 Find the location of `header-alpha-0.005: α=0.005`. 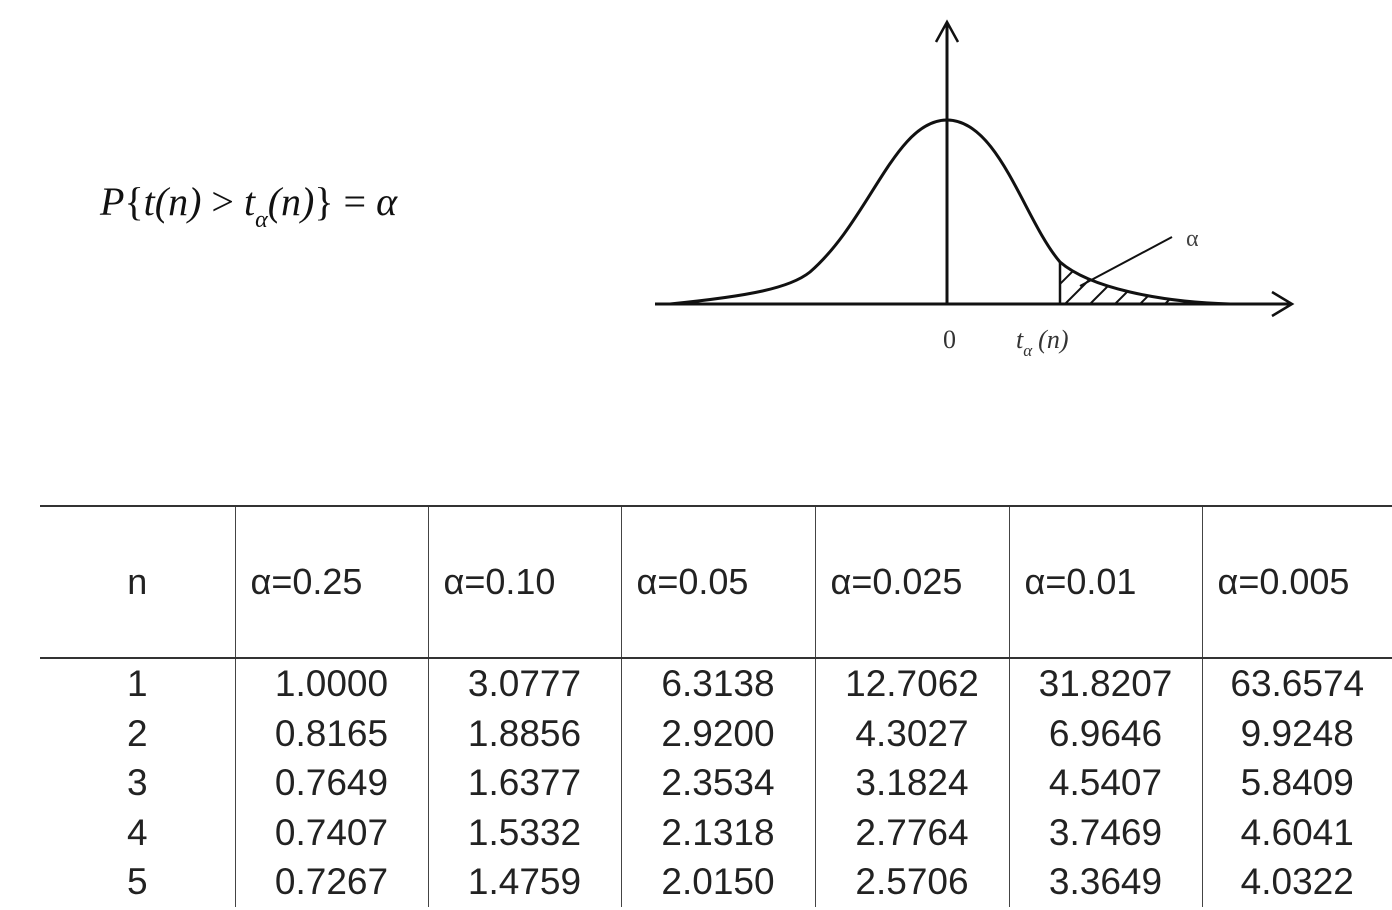

header-alpha-0.005: α=0.005 is located at coordinates (1297, 582).